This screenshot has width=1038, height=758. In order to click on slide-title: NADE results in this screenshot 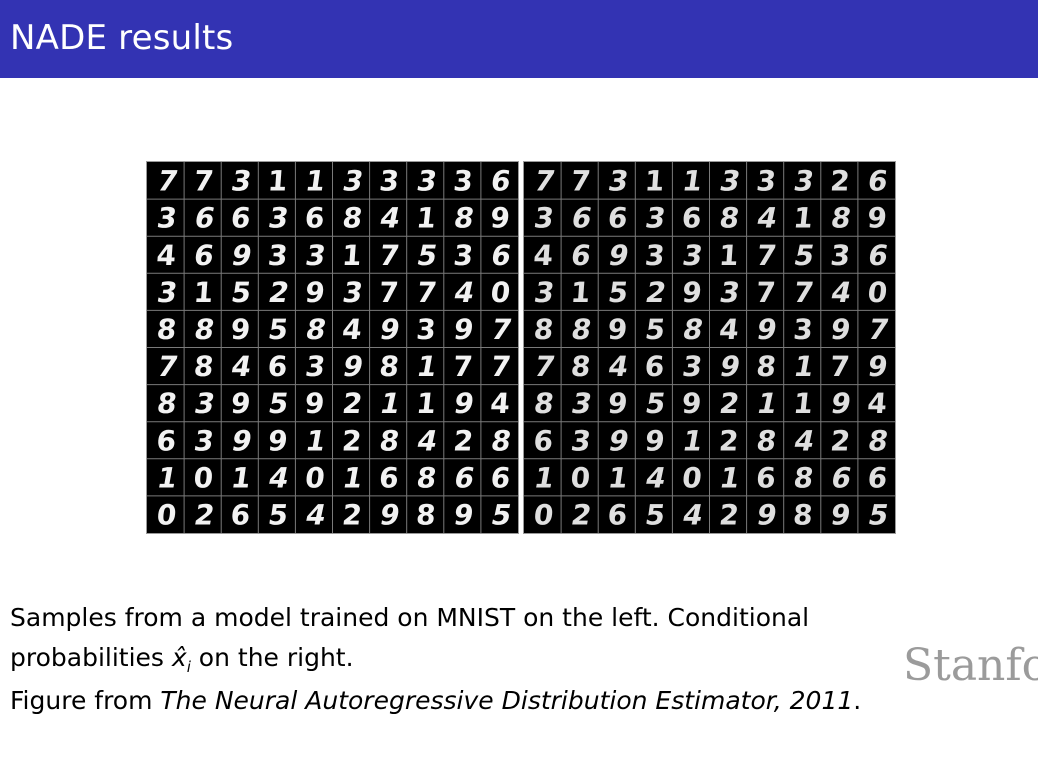, I will do `click(122, 38)`.